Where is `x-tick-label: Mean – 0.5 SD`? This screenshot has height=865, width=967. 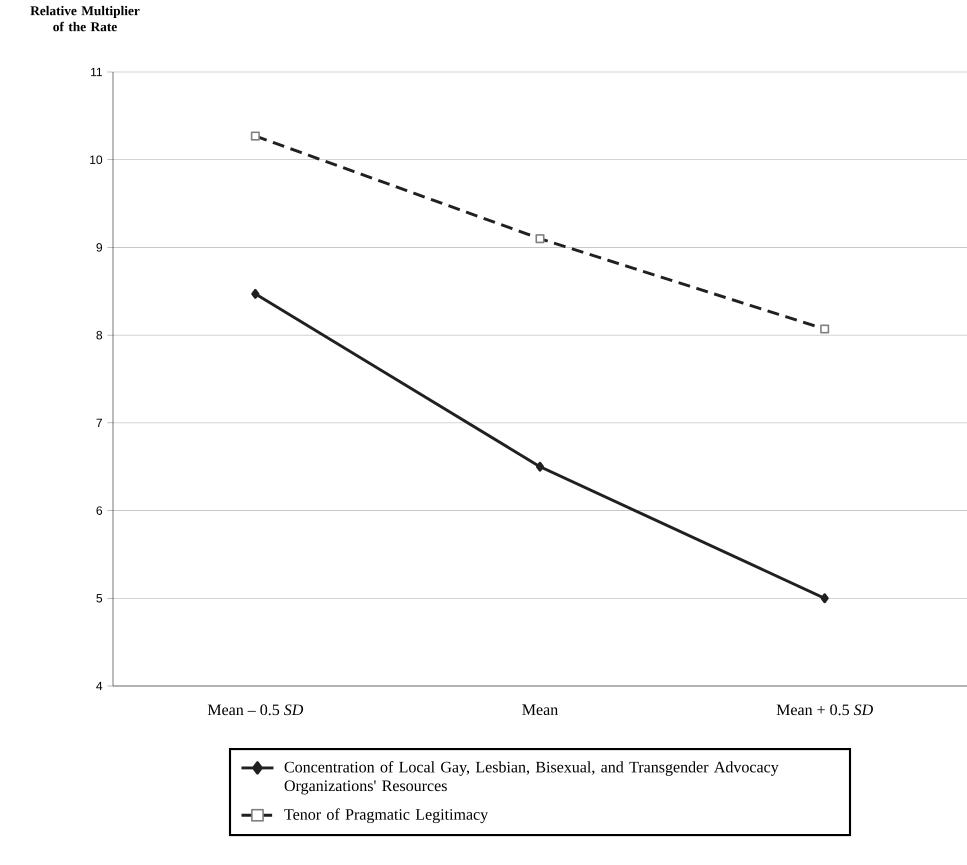
x-tick-label: Mean – 0.5 SD is located at coordinates (256, 710).